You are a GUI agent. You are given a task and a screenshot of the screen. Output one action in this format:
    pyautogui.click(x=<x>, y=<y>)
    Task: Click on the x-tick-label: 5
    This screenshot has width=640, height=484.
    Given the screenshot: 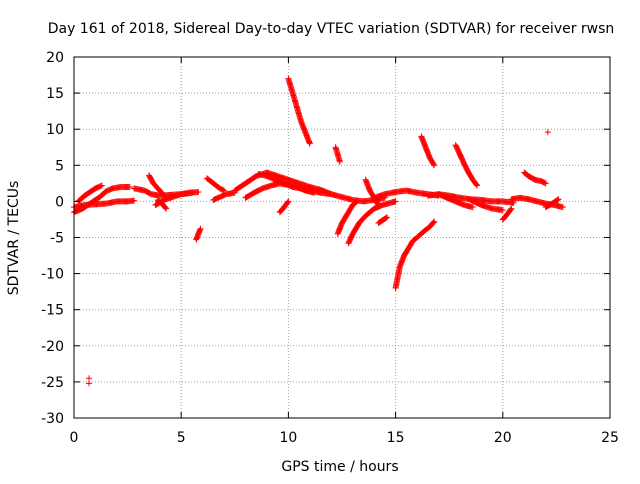 What is the action you would take?
    pyautogui.click(x=181, y=438)
    